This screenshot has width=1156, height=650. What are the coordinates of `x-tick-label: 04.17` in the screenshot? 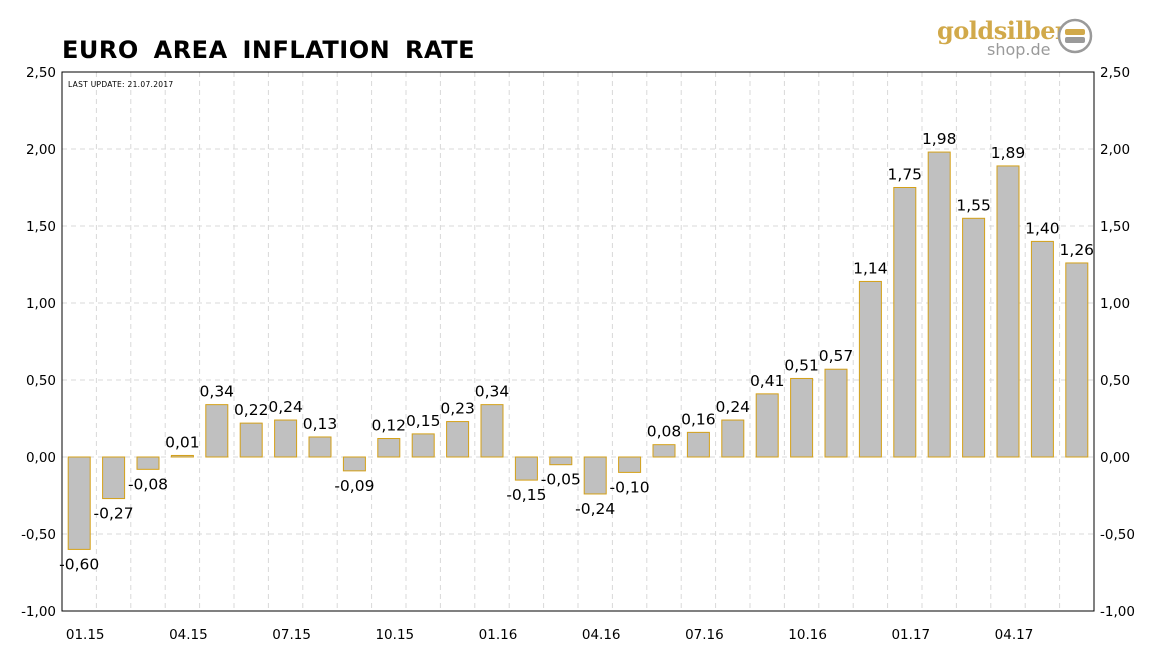 It's located at (1014, 635).